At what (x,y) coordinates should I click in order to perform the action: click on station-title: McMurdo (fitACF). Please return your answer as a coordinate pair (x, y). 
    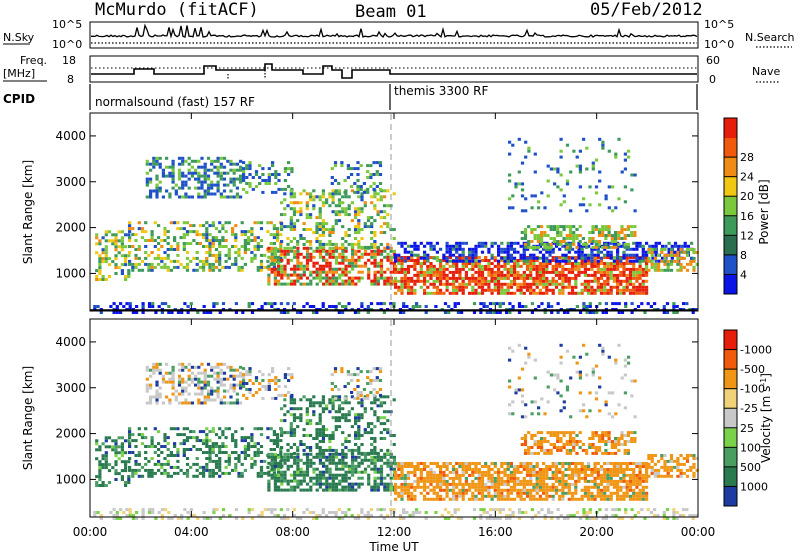
    Looking at the image, I should click on (177, 10).